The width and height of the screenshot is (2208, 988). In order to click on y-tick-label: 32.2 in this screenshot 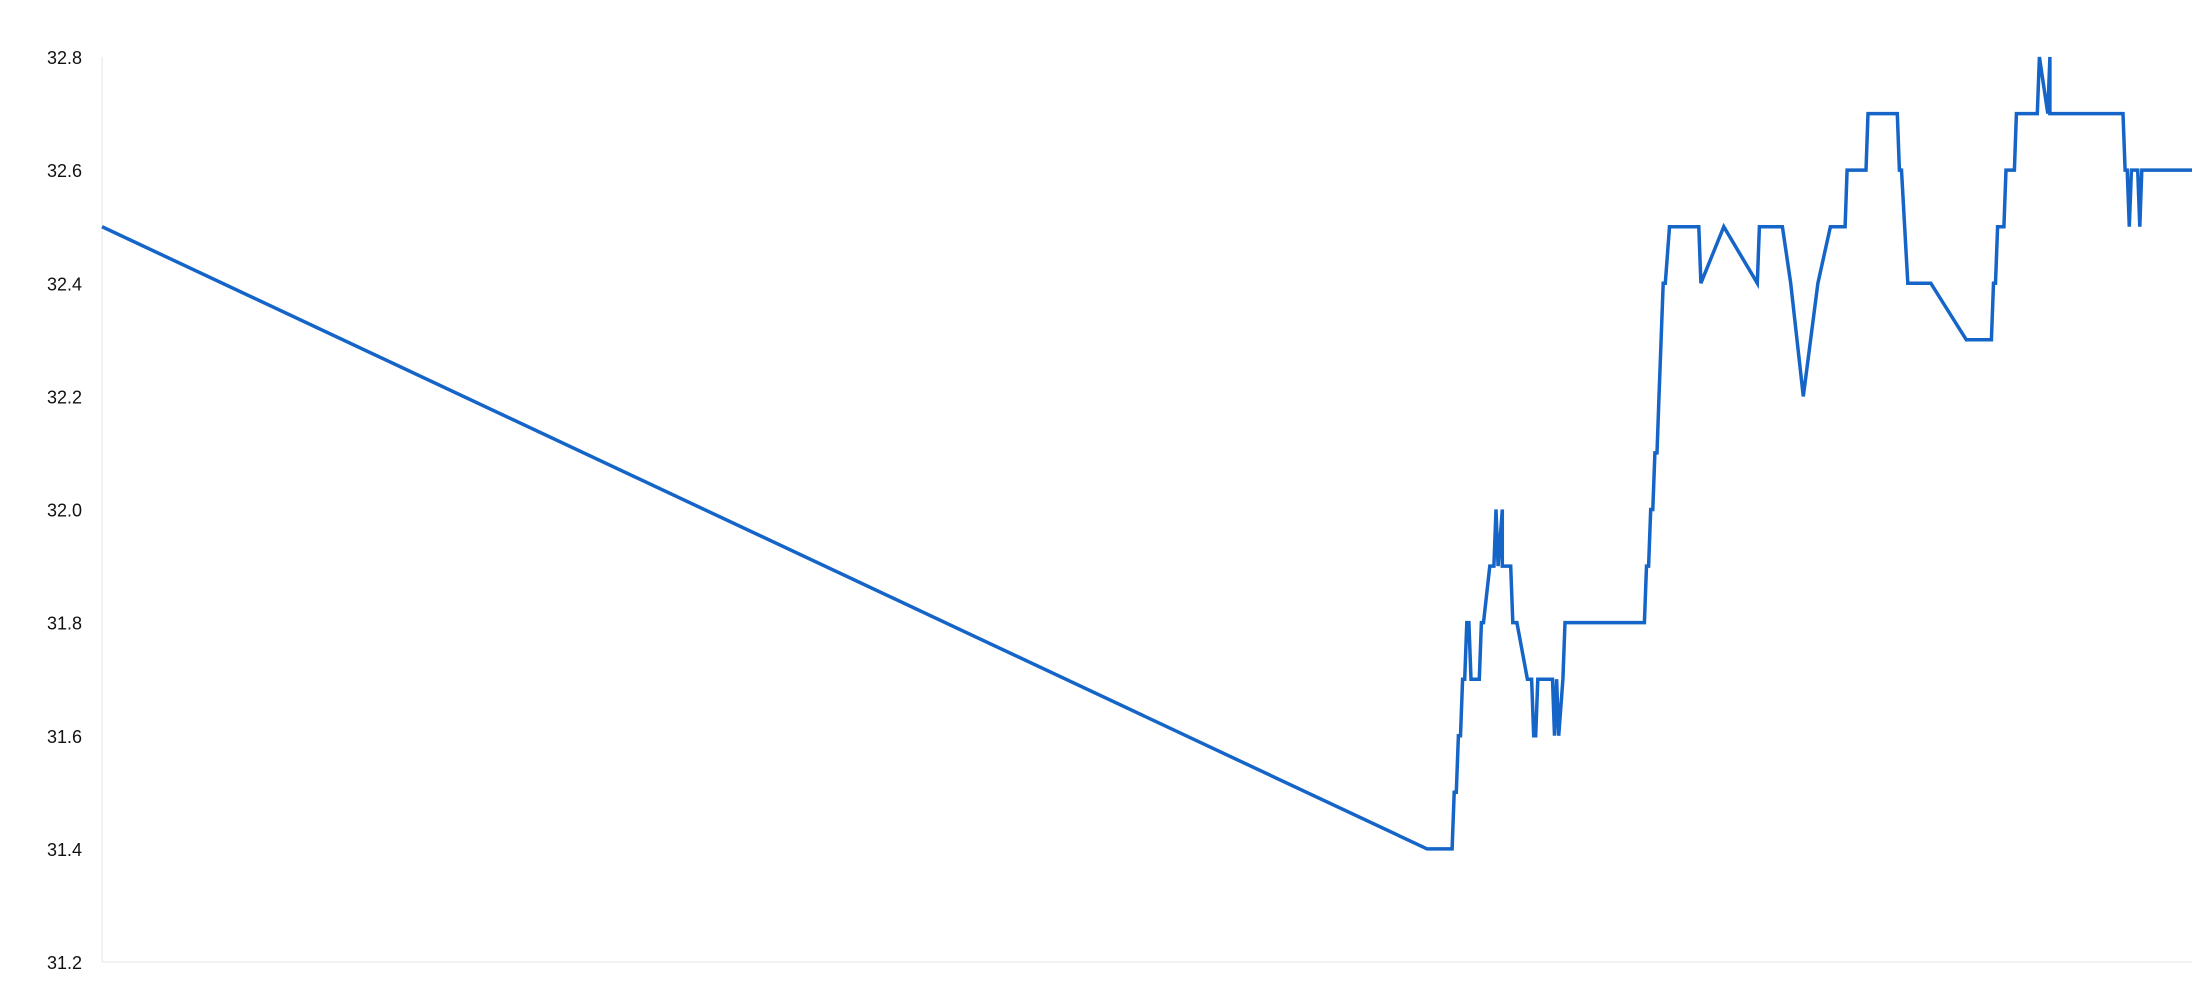, I will do `click(64, 397)`.